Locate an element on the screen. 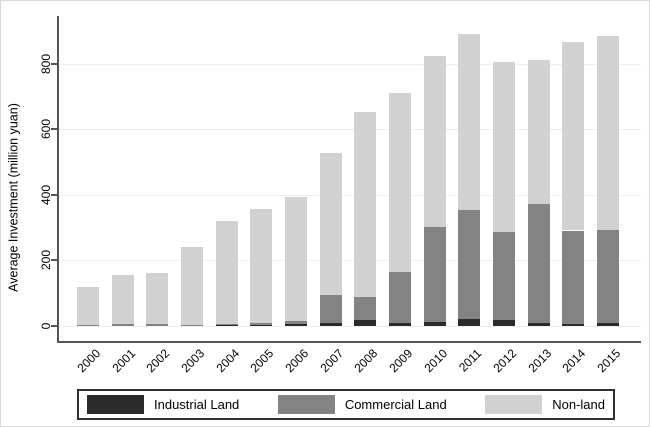 The height and width of the screenshot is (427, 650). bar-2010-commercial-land is located at coordinates (434, 274).